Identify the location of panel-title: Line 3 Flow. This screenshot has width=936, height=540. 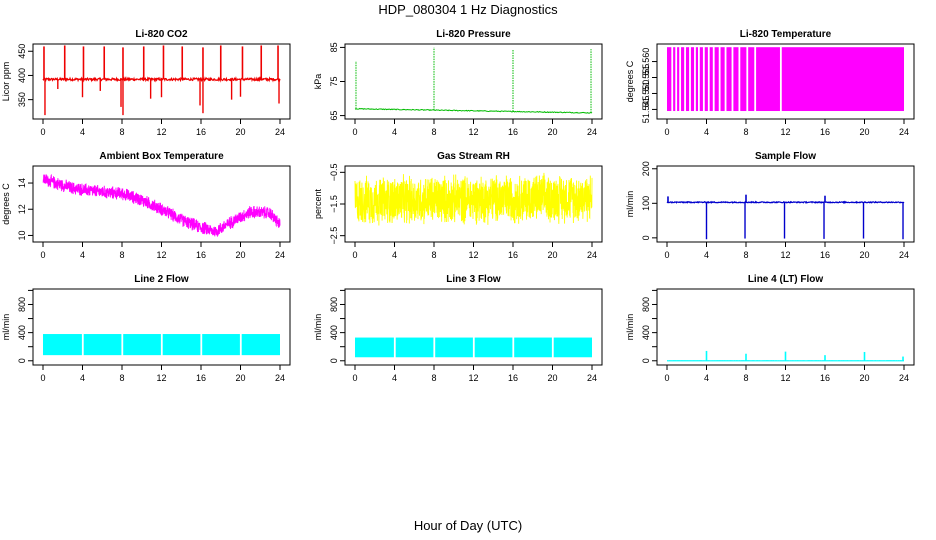
(473, 279).